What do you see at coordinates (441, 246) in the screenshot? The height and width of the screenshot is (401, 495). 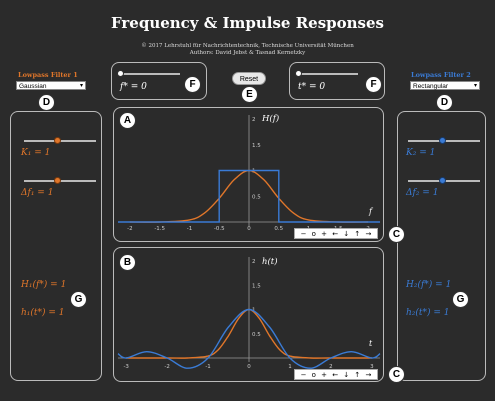 I see `filter2-panel: K₂ = 1 Δf₂ = 1 H₂(f*) = 1 h₂(t*) = 1` at bounding box center [441, 246].